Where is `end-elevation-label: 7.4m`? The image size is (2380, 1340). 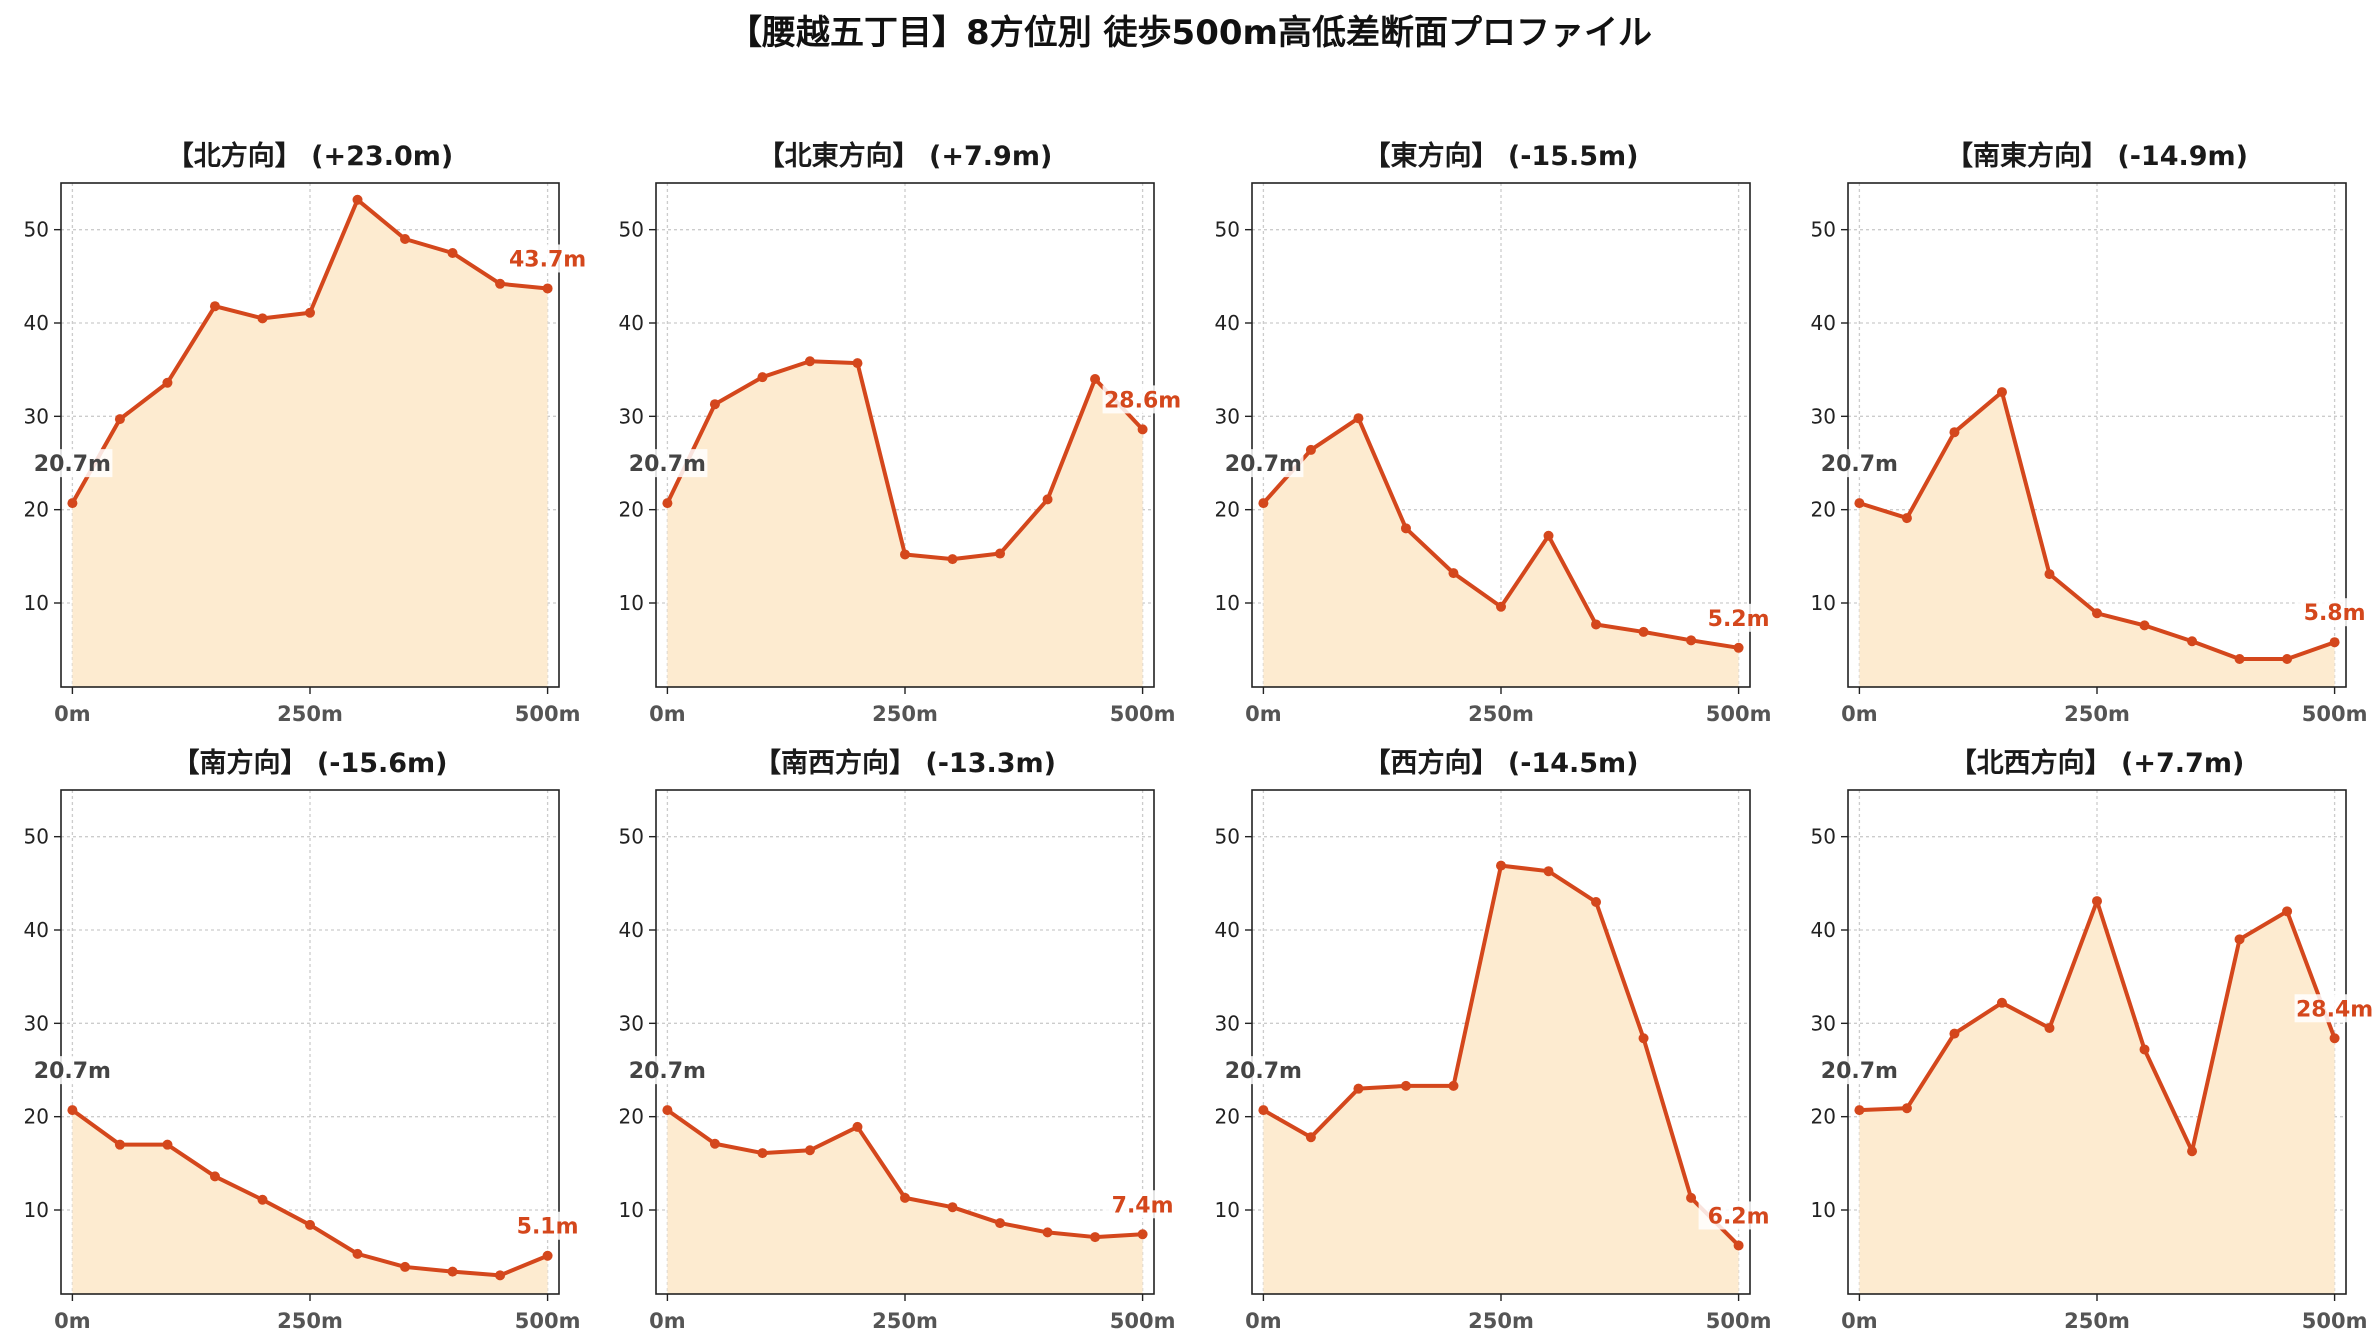
end-elevation-label: 7.4m is located at coordinates (1143, 1205).